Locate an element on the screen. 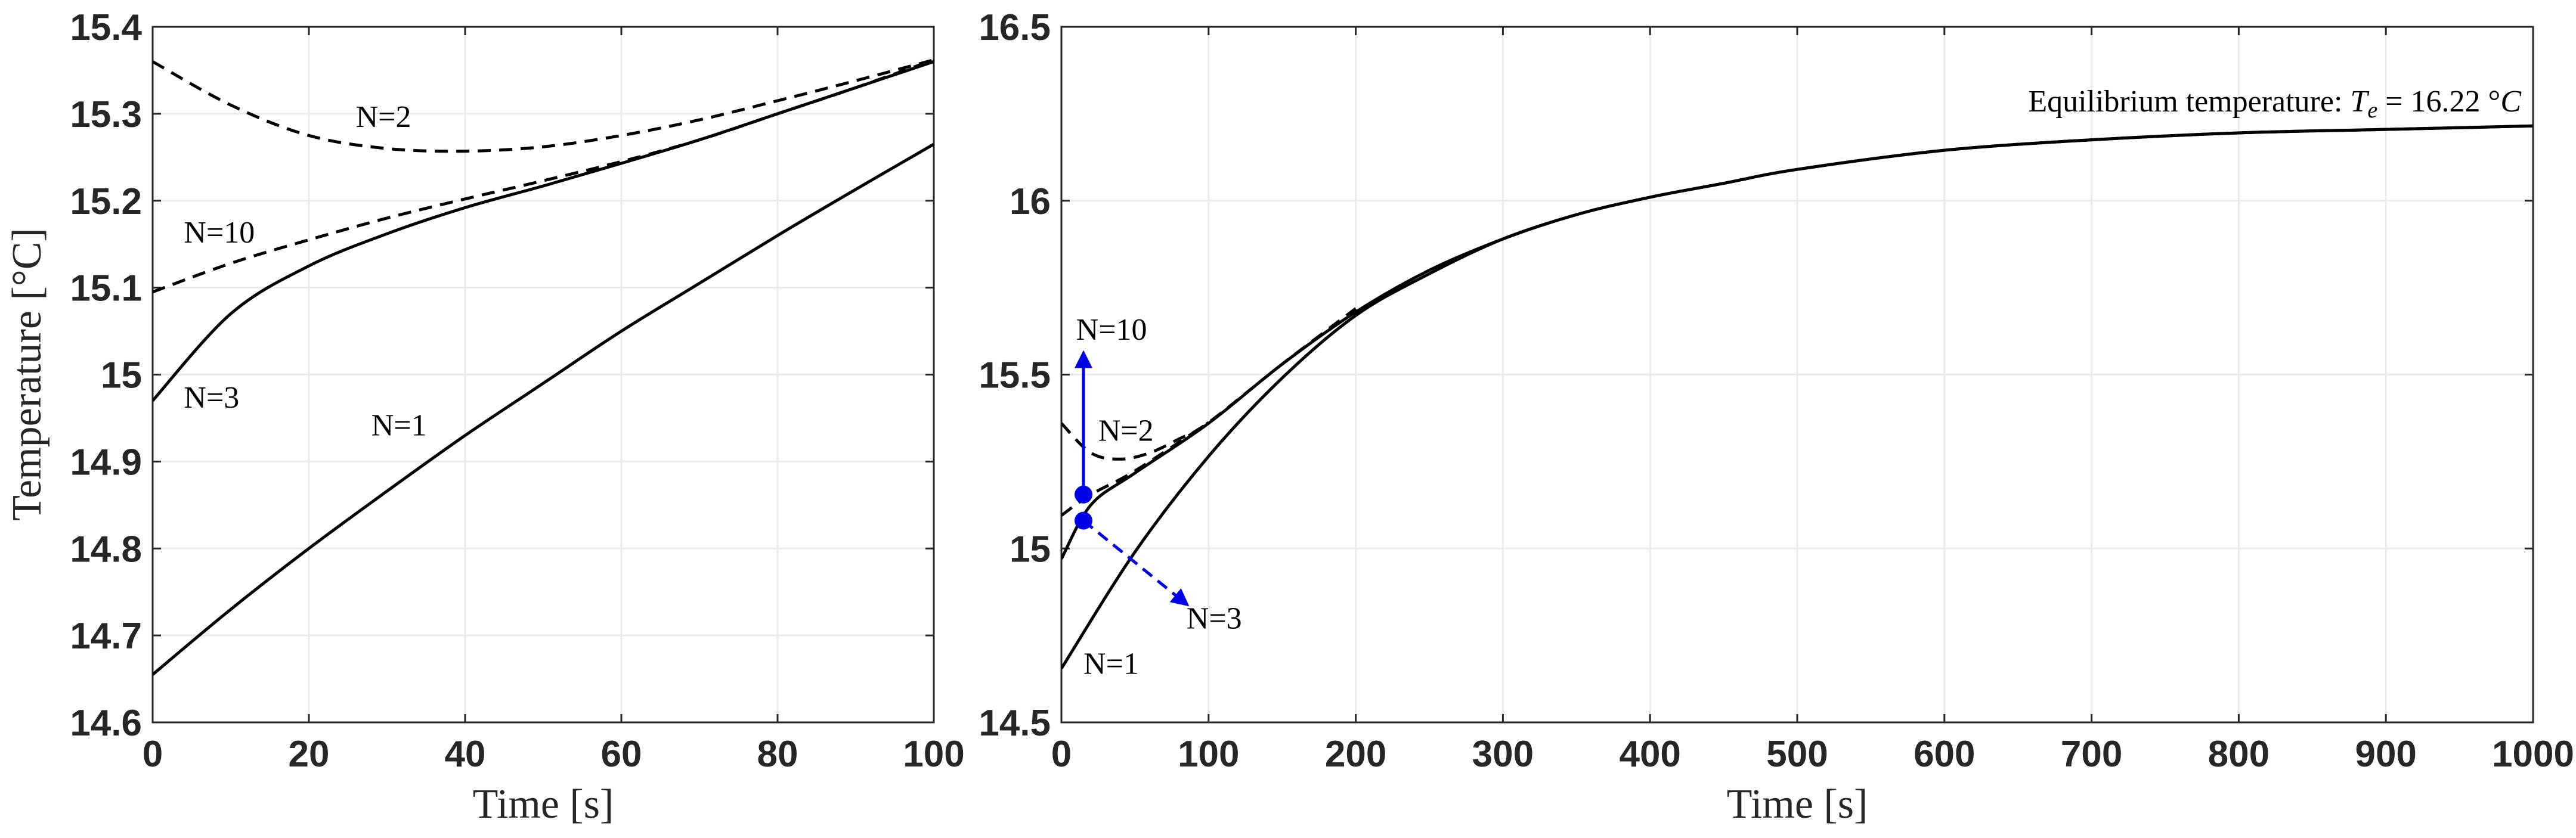 This screenshot has width=2576, height=838. x-tick-label: 400 is located at coordinates (1649, 754).